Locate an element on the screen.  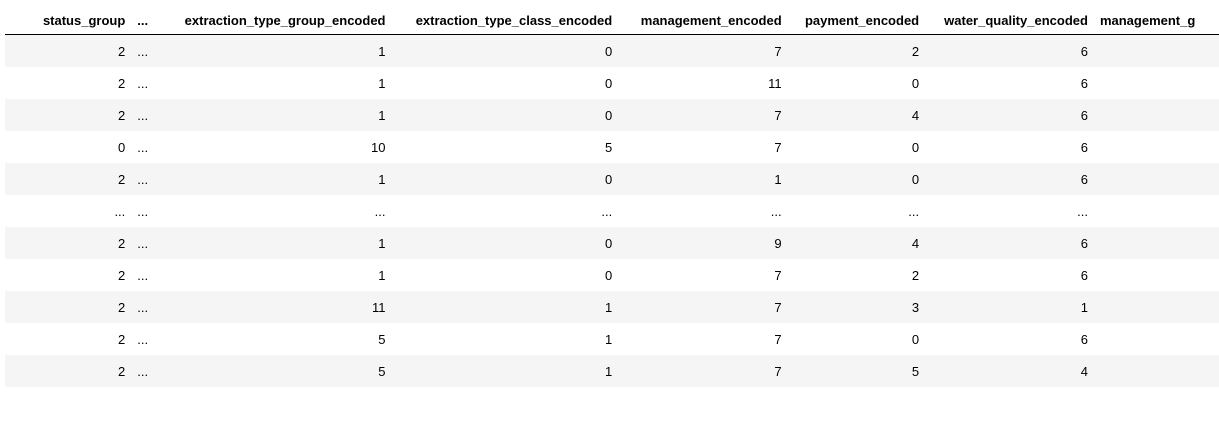
table-row: 2... 1 0 9 4 6 is located at coordinates (612, 243).